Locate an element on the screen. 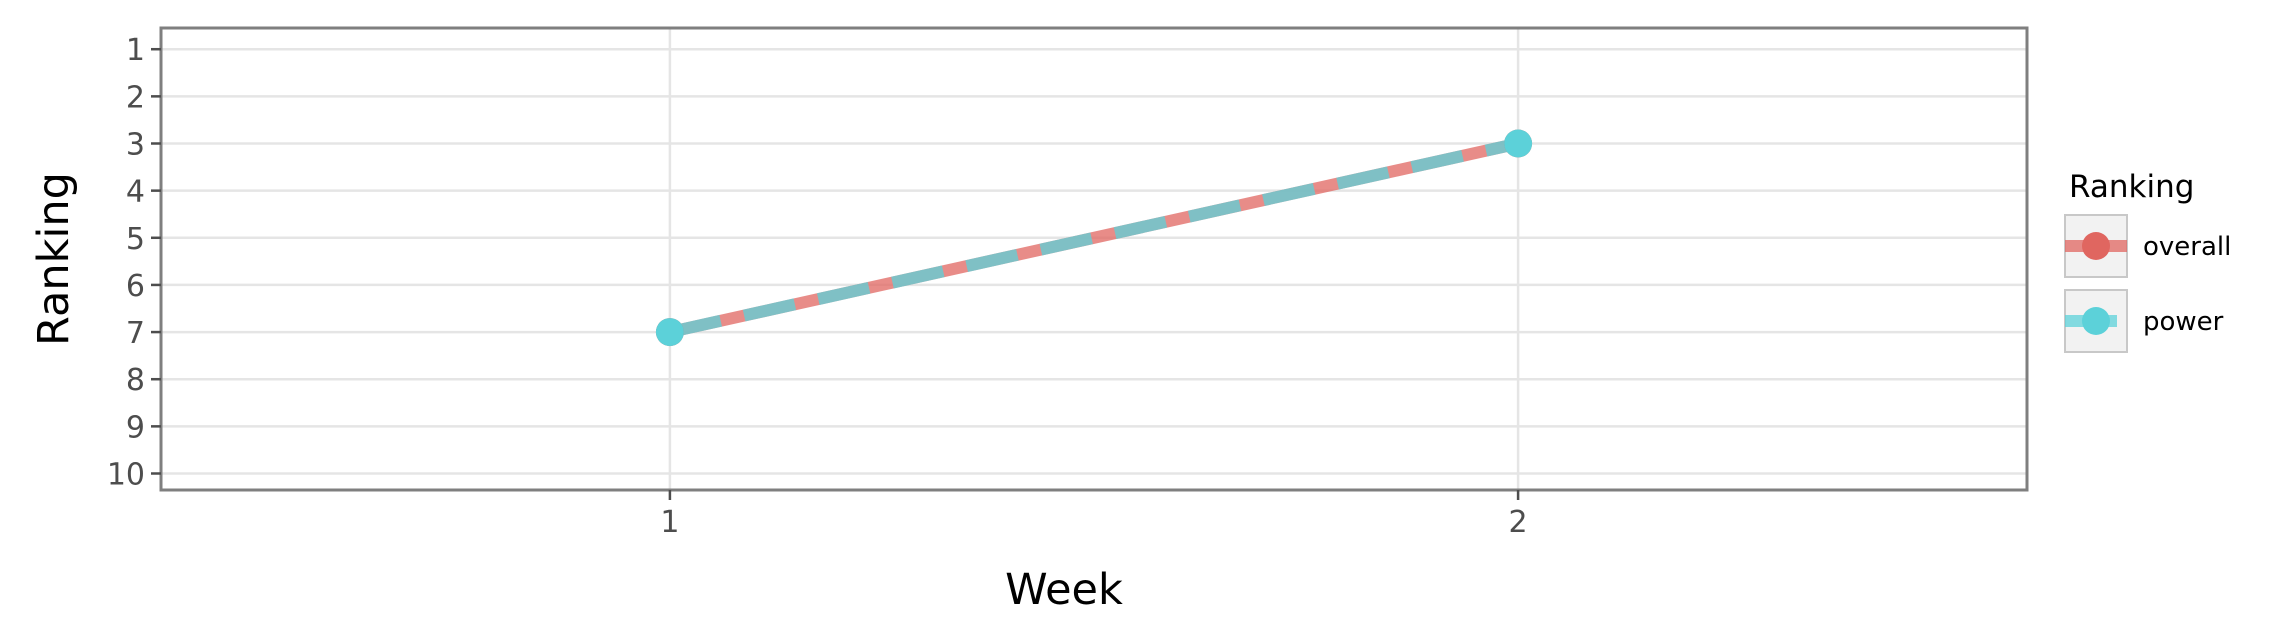  series-layer is located at coordinates (1094, 238).